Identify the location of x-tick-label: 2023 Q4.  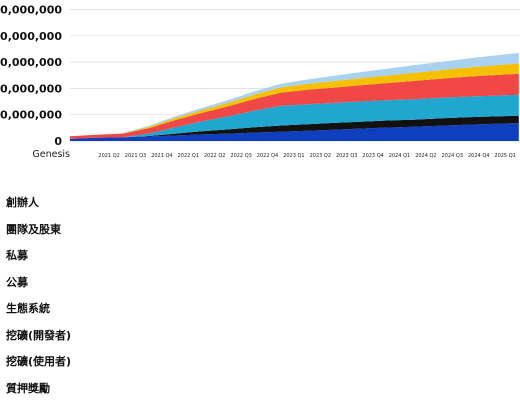
(372, 156).